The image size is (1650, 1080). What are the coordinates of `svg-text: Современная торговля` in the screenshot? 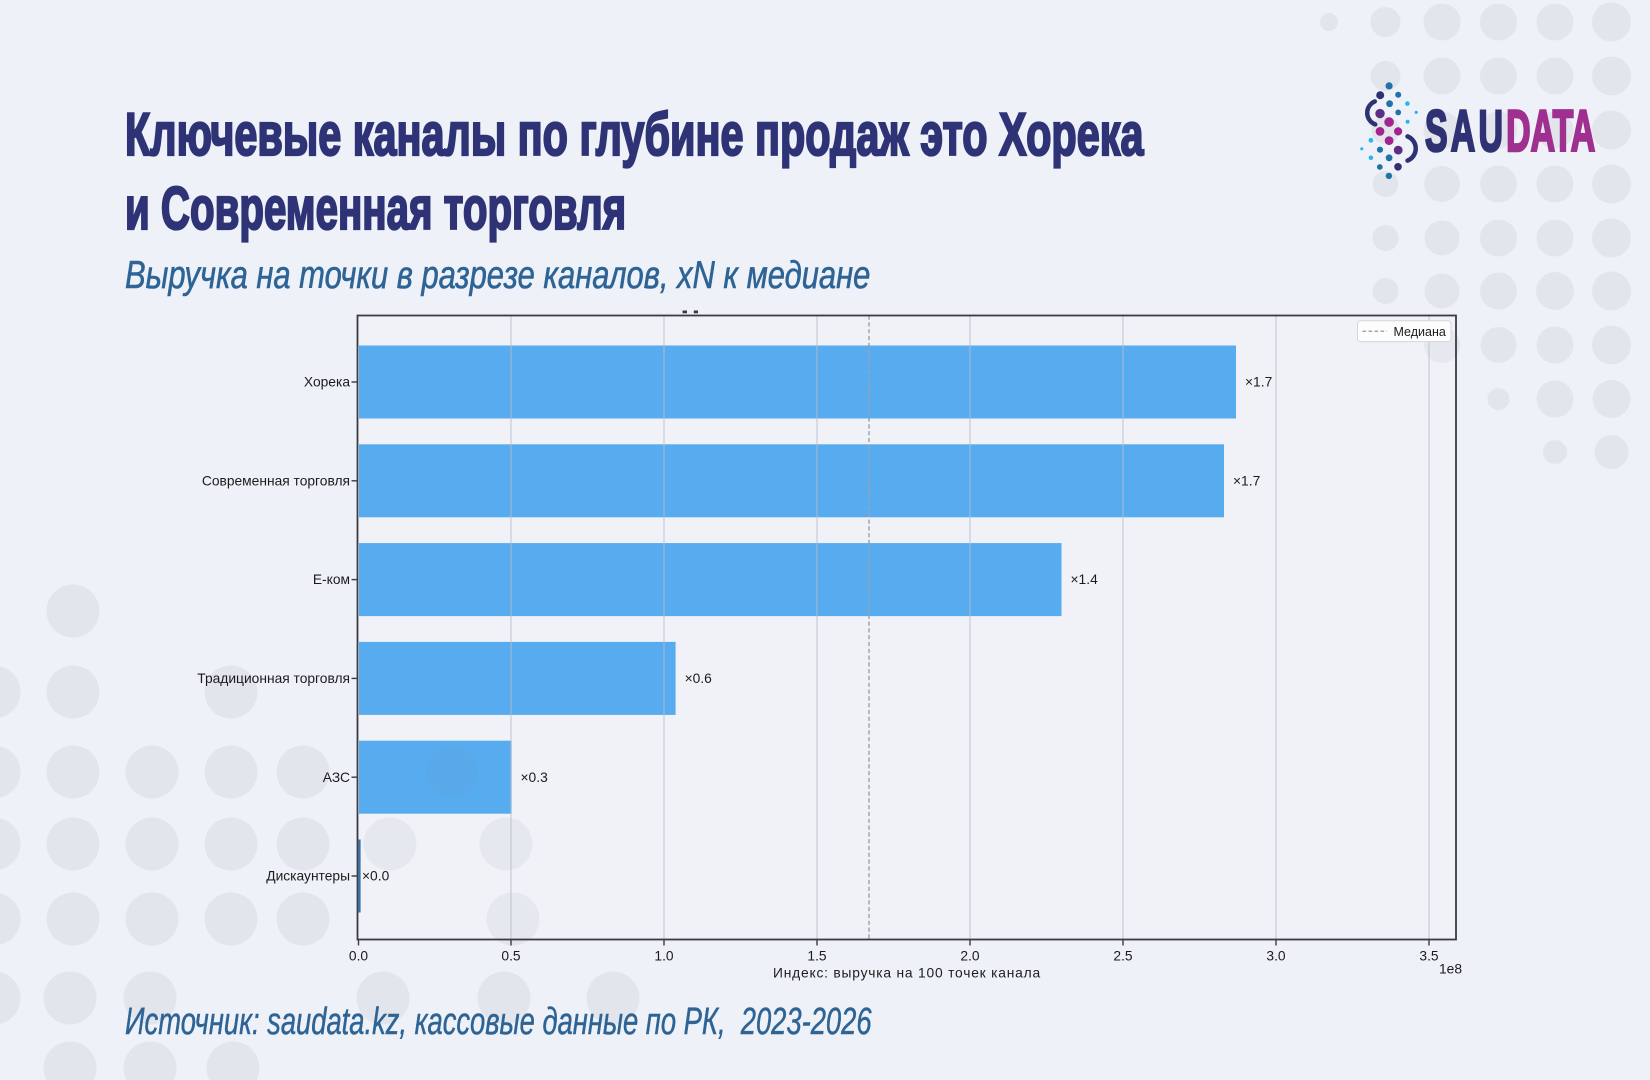 It's located at (276, 480).